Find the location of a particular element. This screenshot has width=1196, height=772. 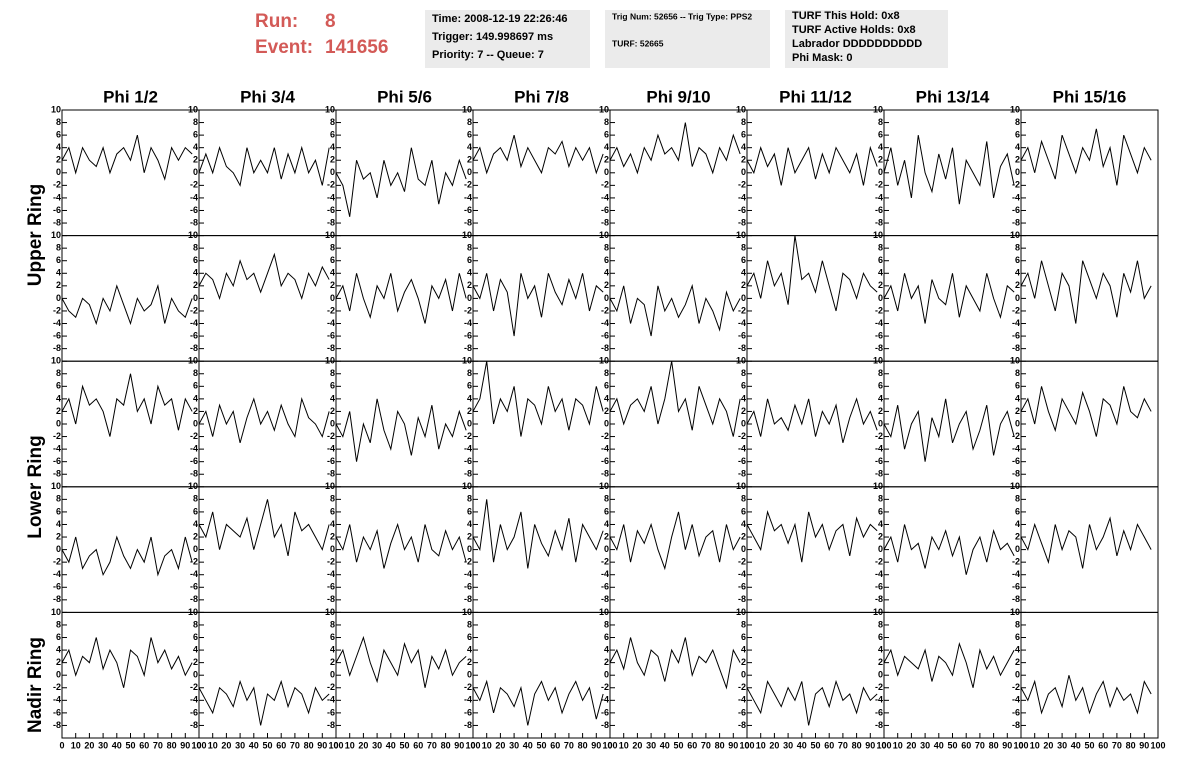

x-tick-label: 90 is located at coordinates (459, 745).